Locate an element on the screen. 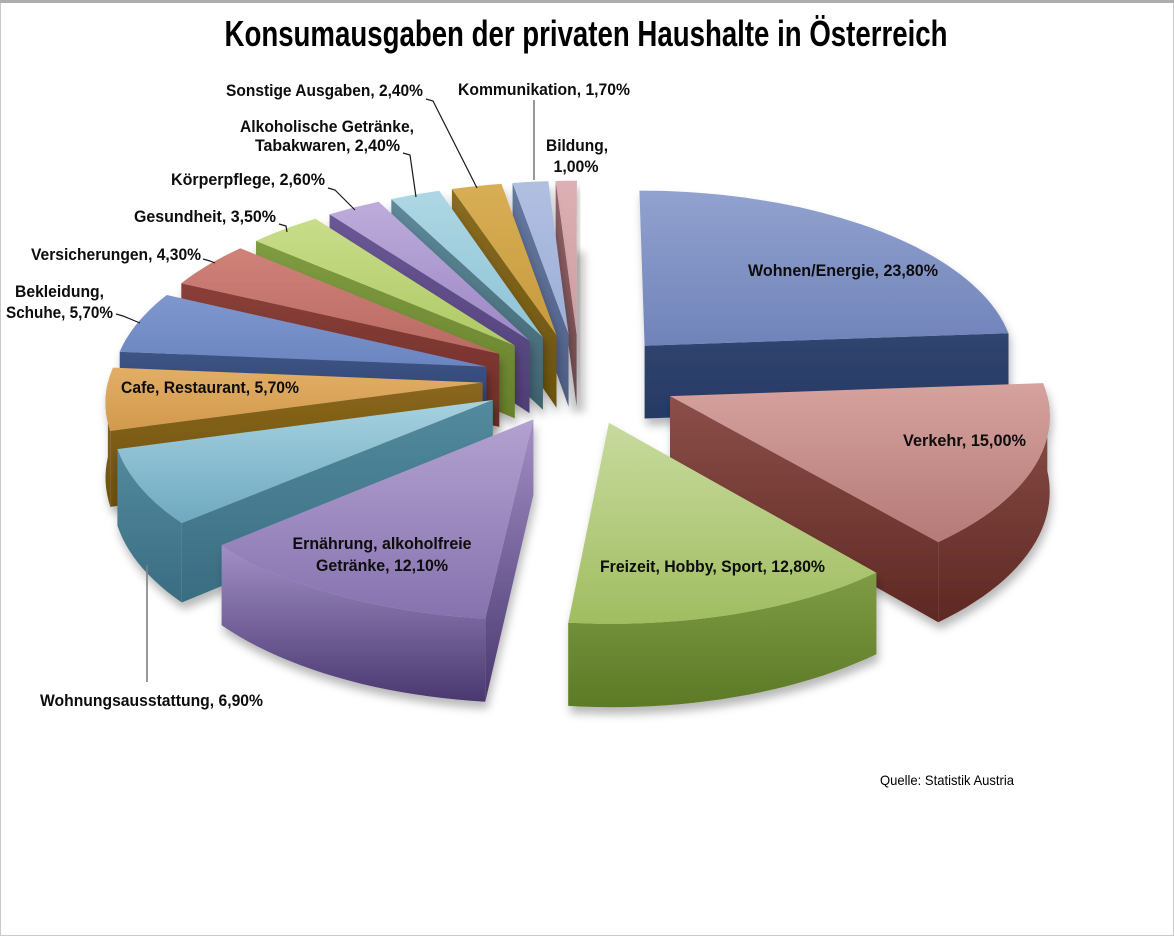  svg-text: Versicherungen, 4,30% is located at coordinates (116, 254).